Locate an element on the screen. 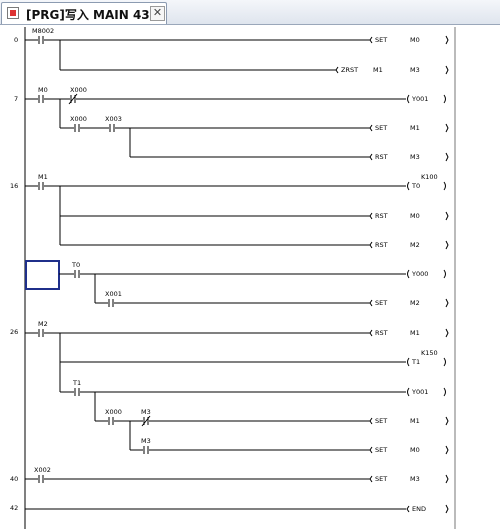 The height and width of the screenshot is (529, 500). coil-rst-m2: RST M2 is located at coordinates (409, 245).